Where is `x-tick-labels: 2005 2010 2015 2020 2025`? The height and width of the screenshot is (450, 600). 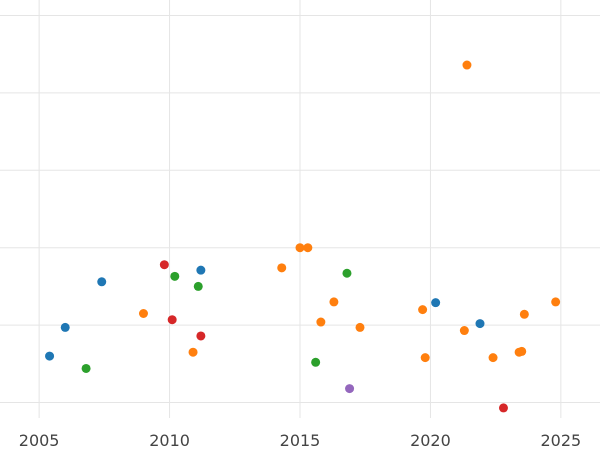
x-tick-labels: 2005 2010 2015 2020 2025 is located at coordinates (300, 440).